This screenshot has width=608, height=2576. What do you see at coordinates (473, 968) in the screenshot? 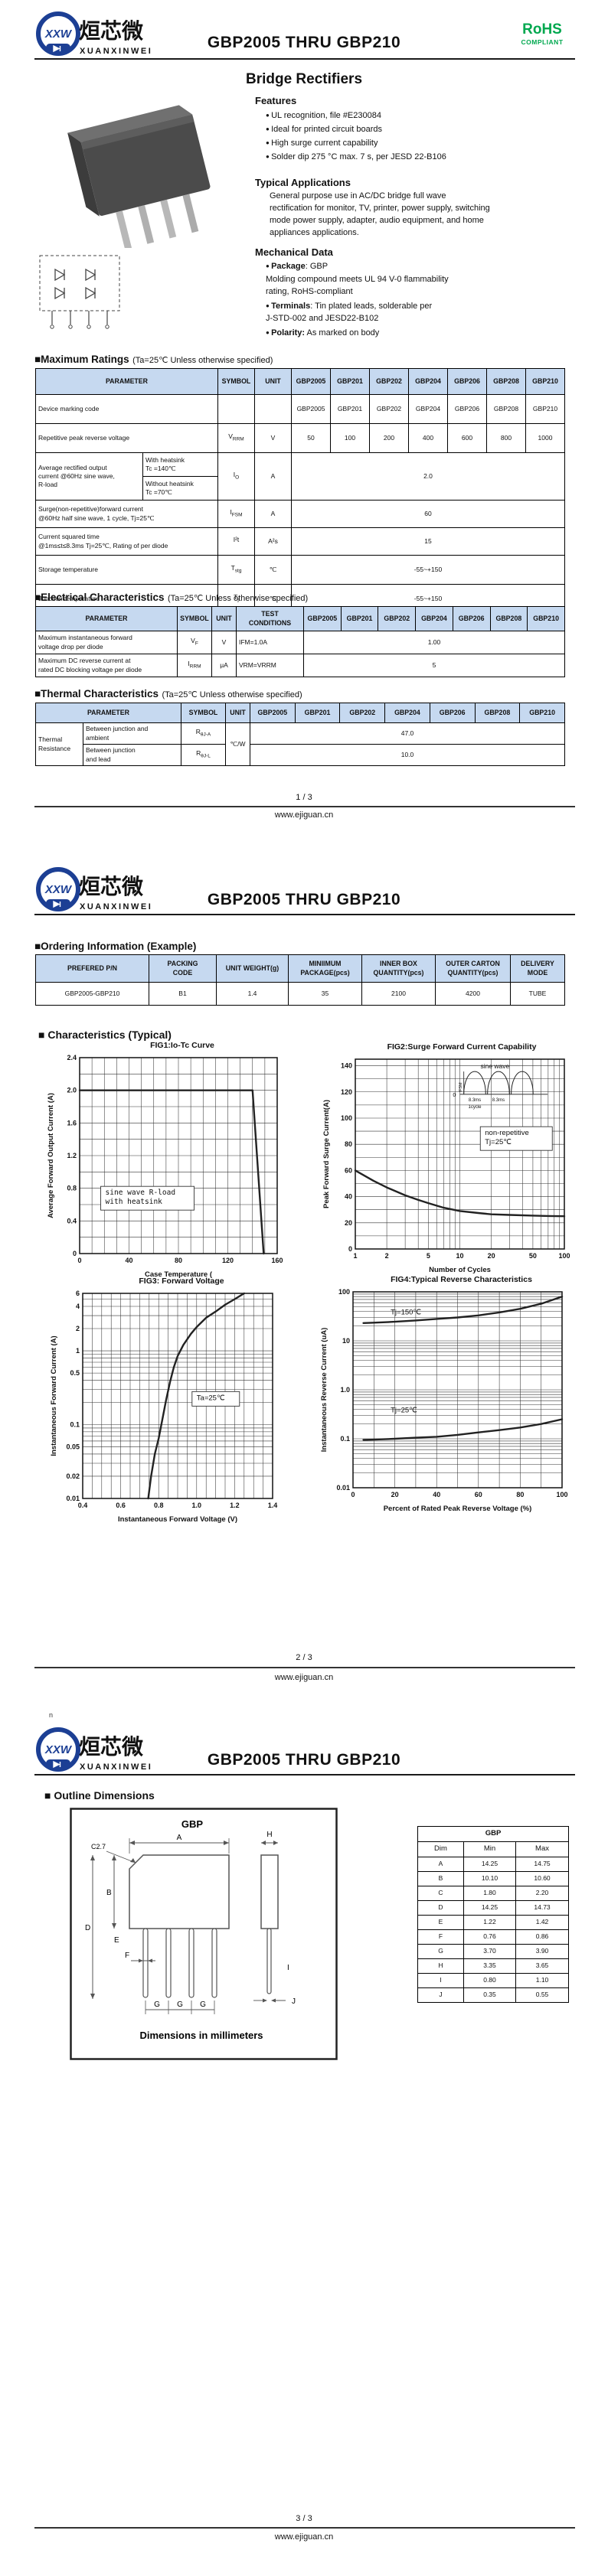
I see `col-header: OUTER CARTON QUANTITY(pcs)` at bounding box center [473, 968].